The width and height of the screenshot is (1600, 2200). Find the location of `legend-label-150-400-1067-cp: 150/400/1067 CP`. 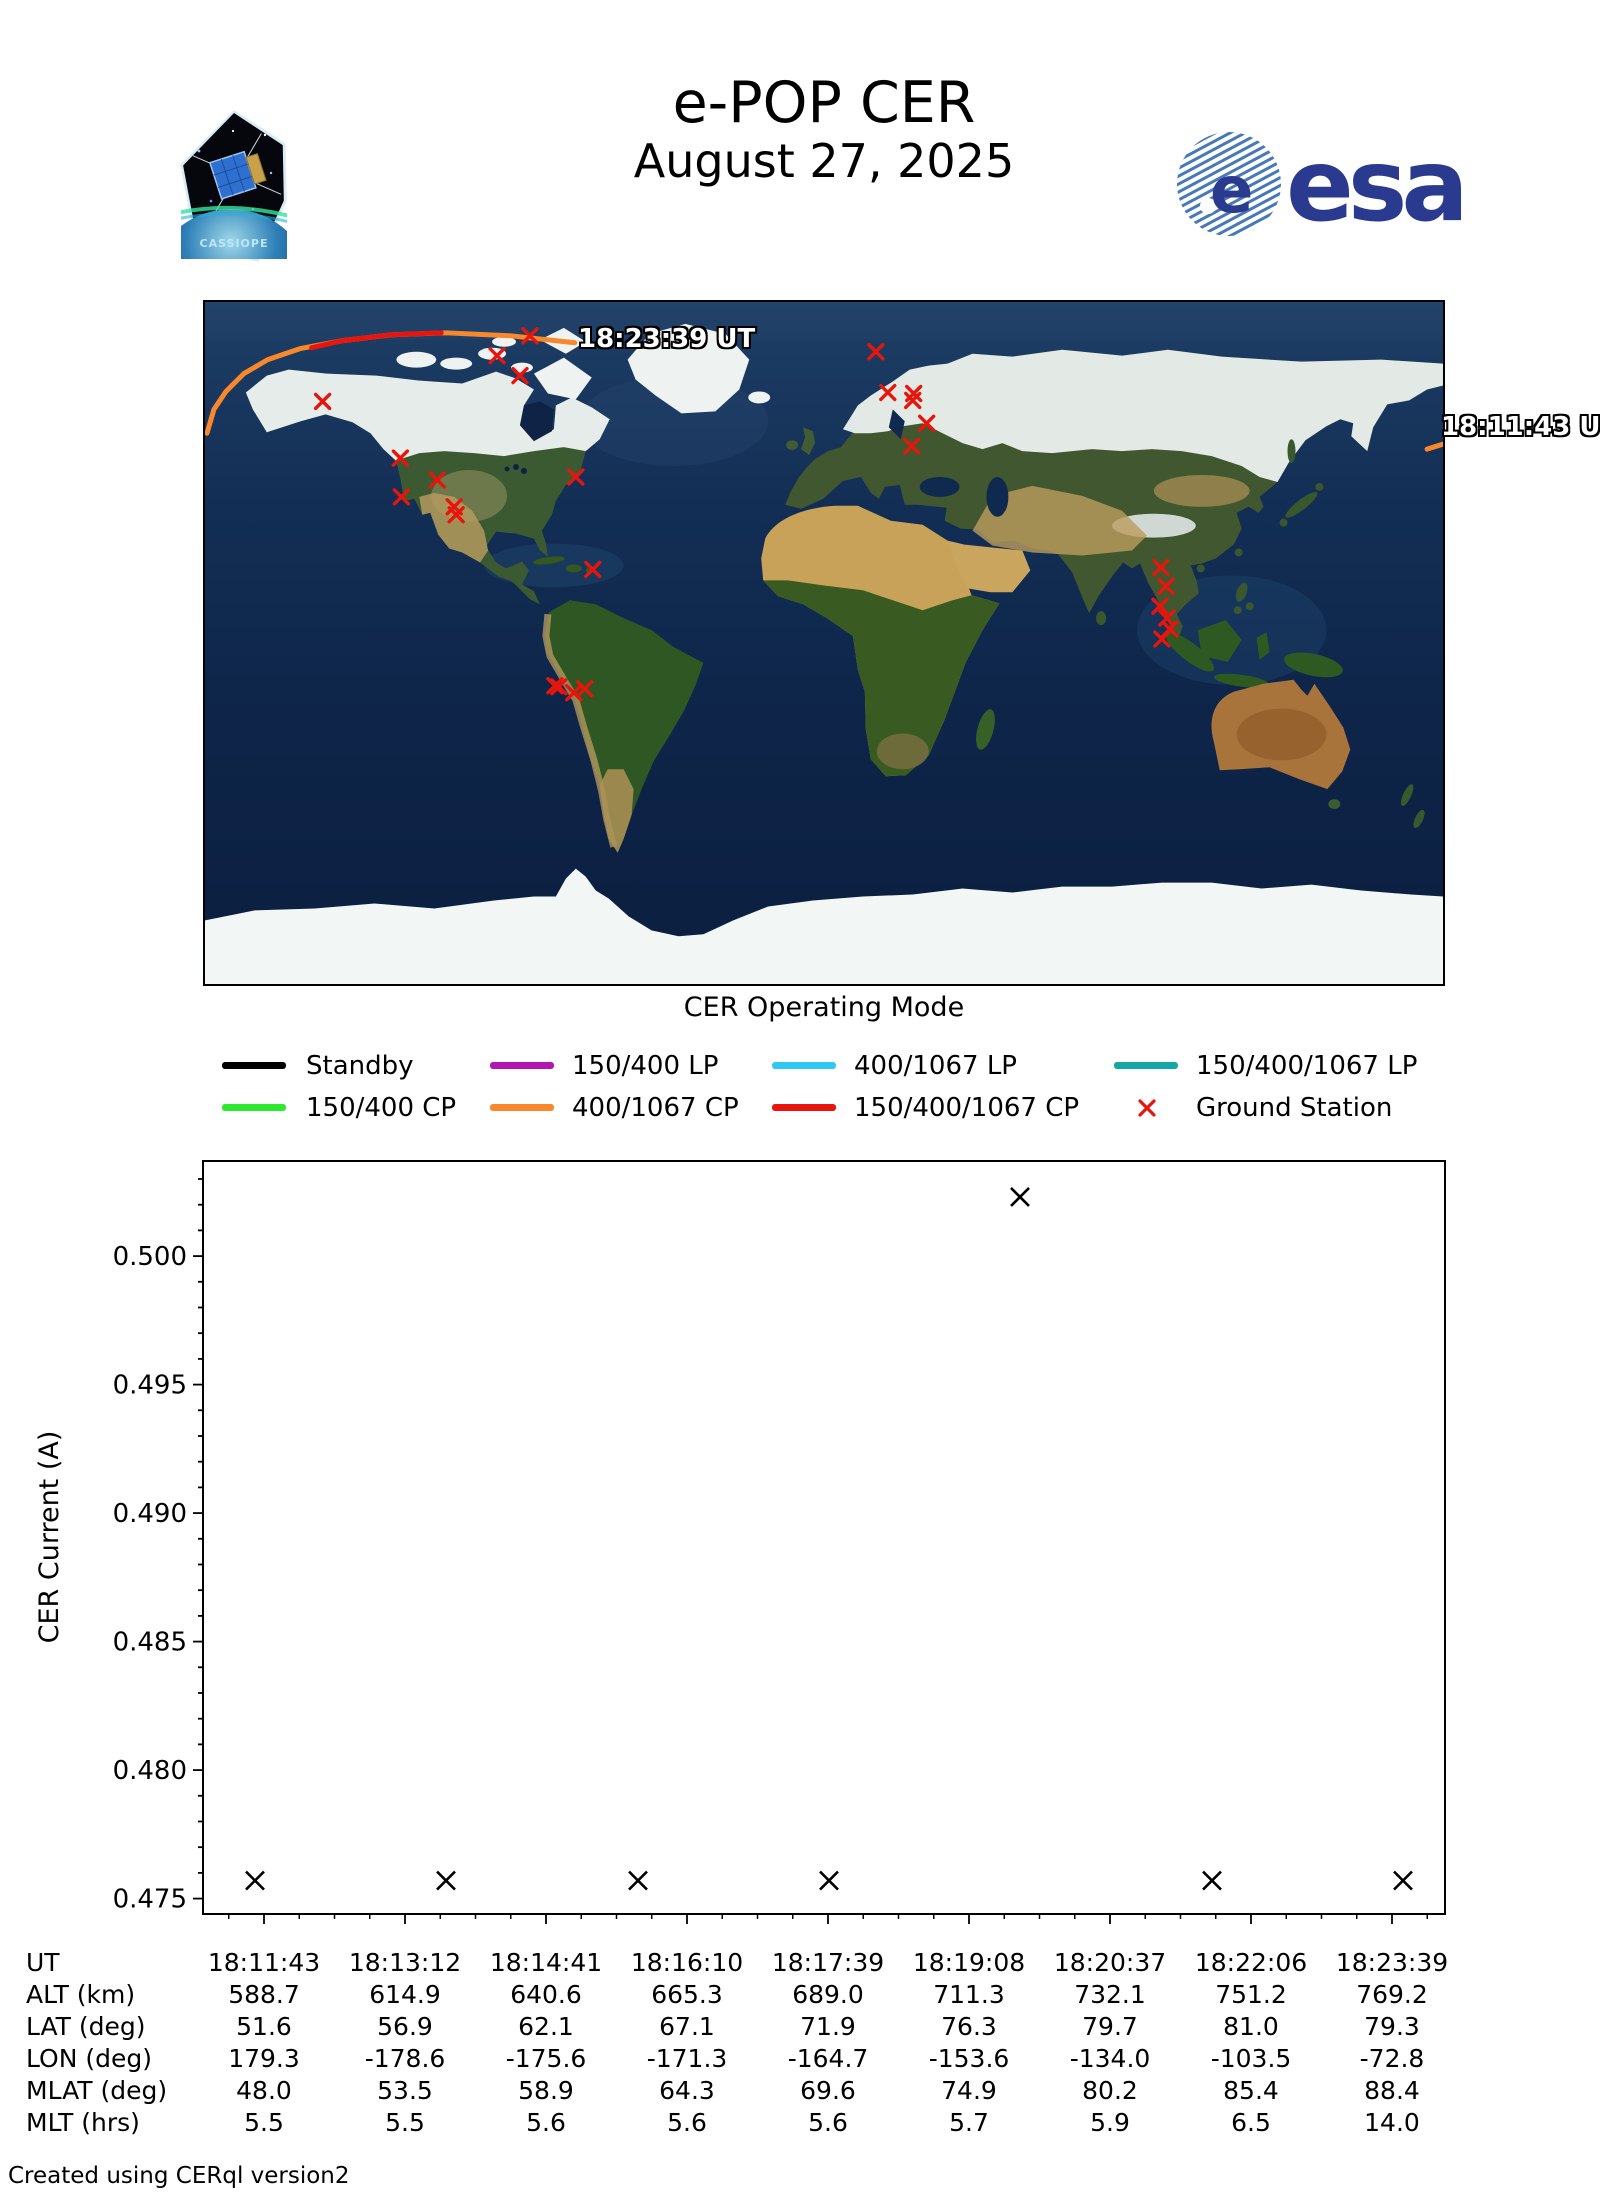

legend-label-150-400-1067-cp: 150/400/1067 CP is located at coordinates (967, 1108).